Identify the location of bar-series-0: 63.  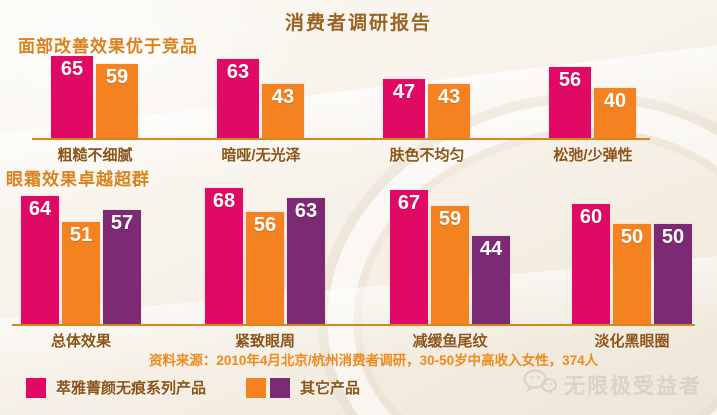
(238, 98).